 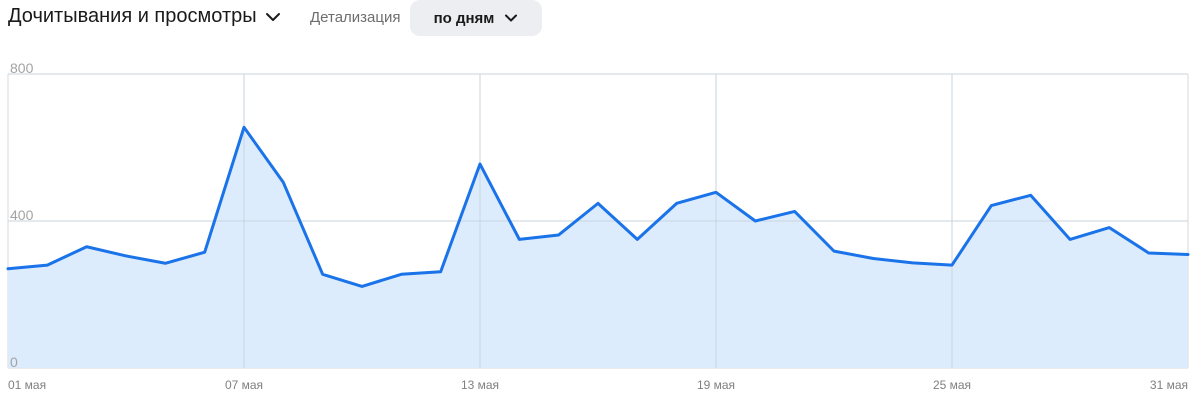 I want to click on x-tick-label: 25 мая, so click(x=952, y=385).